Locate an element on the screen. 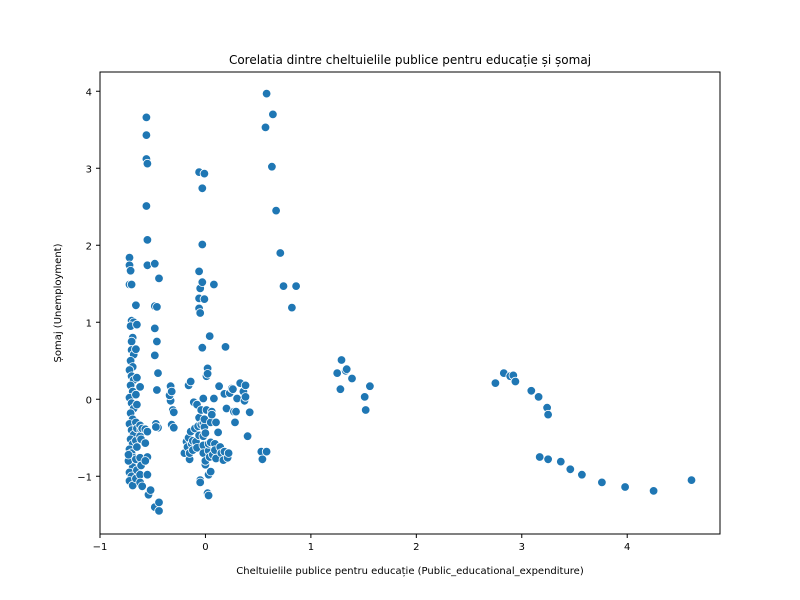 This screenshot has width=800, height=600. y-axis-label: Șomaj (Unemployment) is located at coordinates (58, 302).